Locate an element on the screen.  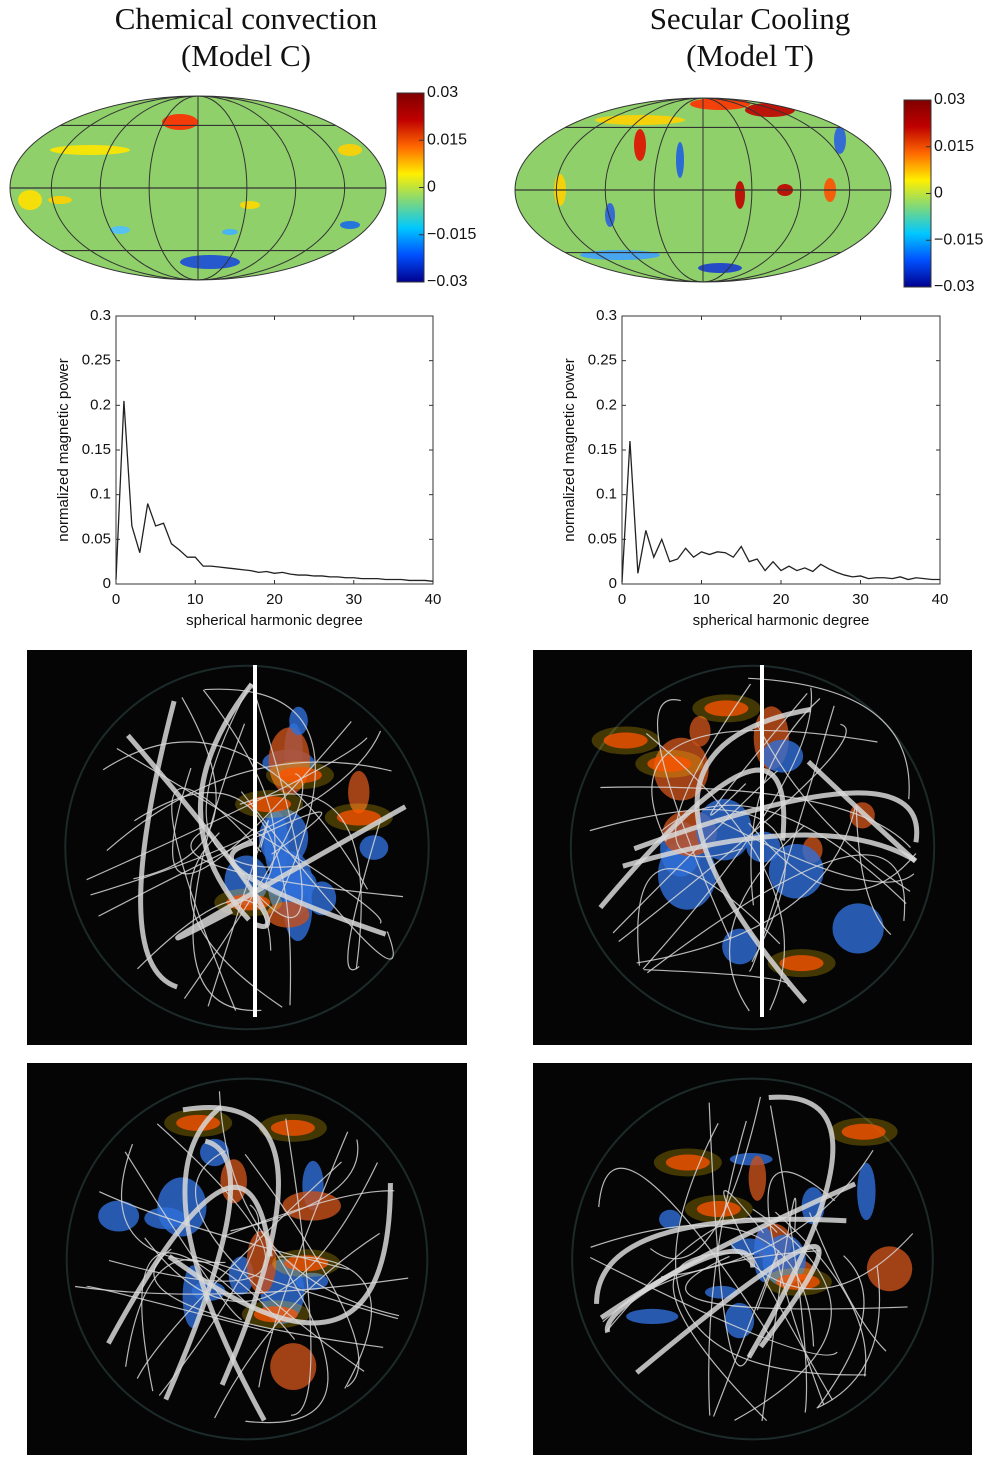
panel-subtitle: (Model T) is located at coordinates (750, 55).